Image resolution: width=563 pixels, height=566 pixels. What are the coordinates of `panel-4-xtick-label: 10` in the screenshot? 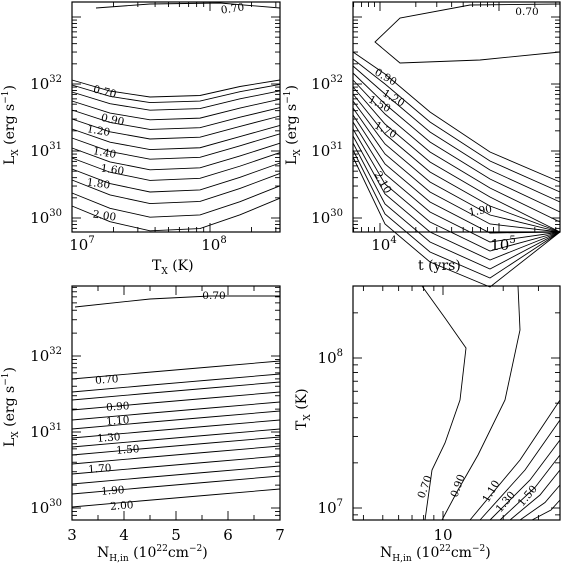 It's located at (442, 535).